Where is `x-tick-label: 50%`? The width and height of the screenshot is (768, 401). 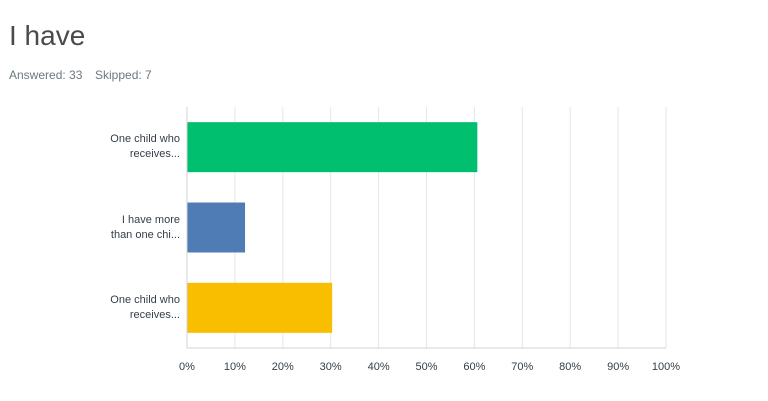
x-tick-label: 50% is located at coordinates (426, 367).